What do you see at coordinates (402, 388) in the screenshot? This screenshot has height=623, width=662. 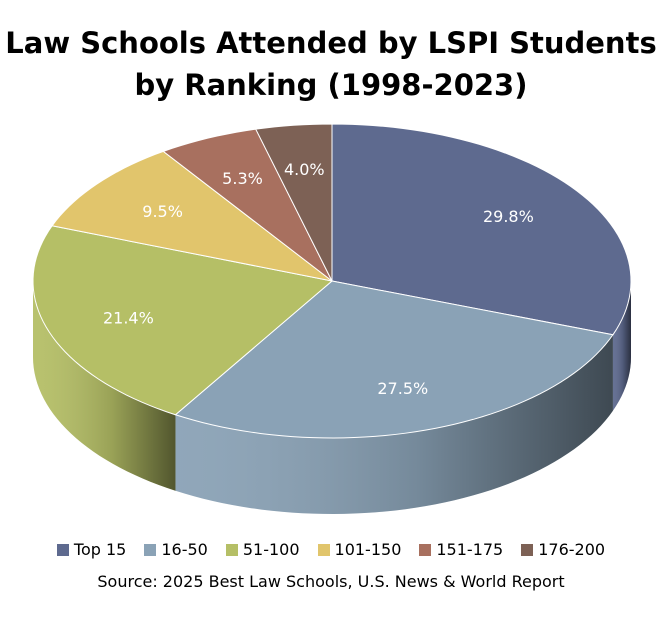 I see `data-label-16-50: 27.5%` at bounding box center [402, 388].